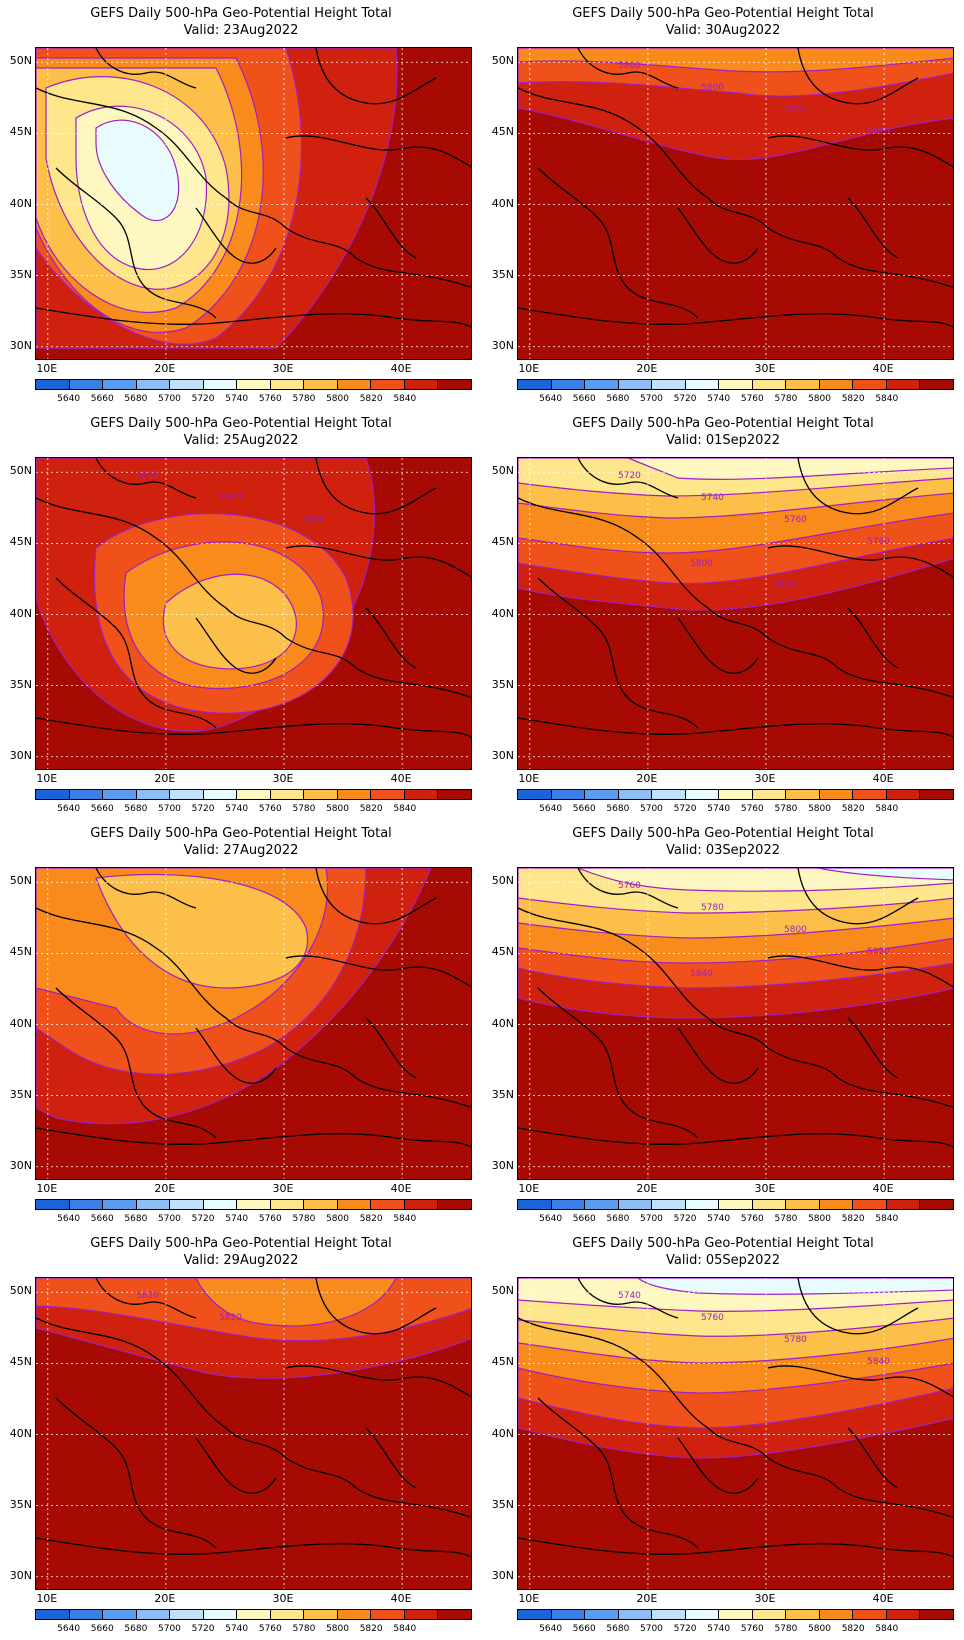 The image size is (964, 1640). I want to click on panel-valid-date: Valid: 25Aug2022, so click(241, 440).